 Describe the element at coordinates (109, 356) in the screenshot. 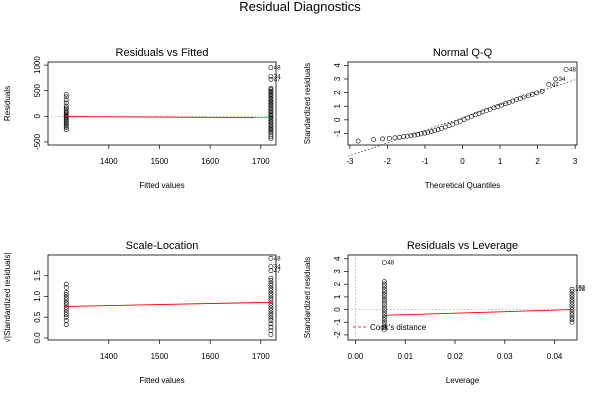

I see `x-tick-label: 1400` at that location.